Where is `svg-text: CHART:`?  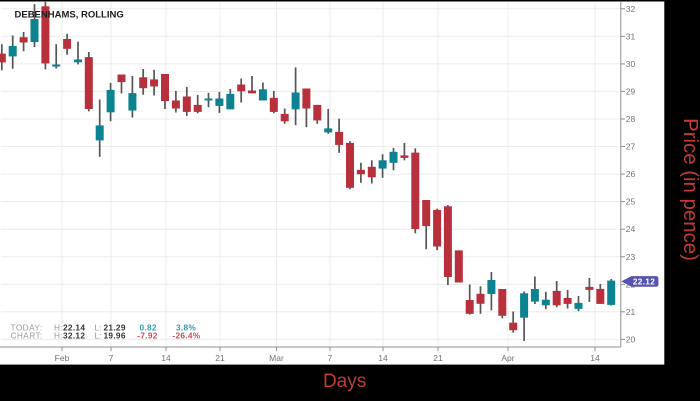 svg-text: CHART: is located at coordinates (27, 336).